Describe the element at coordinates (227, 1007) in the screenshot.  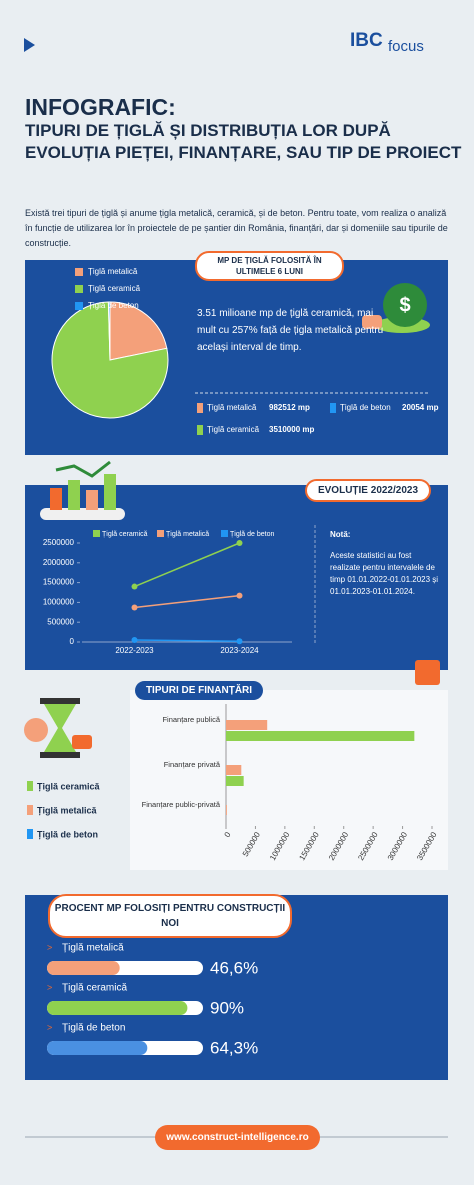
I see `value-label: 90%` at that location.